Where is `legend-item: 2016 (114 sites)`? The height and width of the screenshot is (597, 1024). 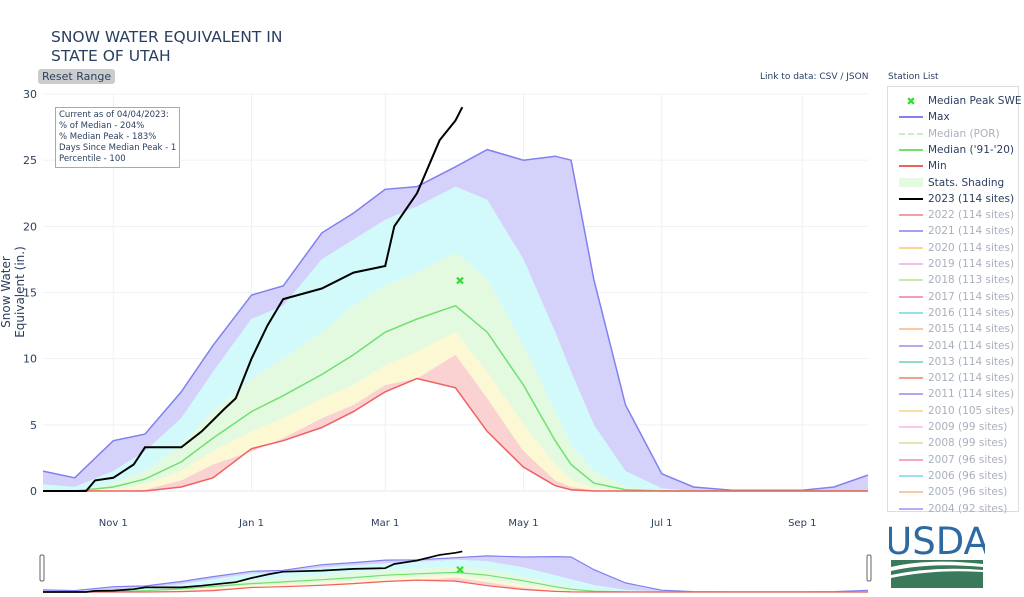 legend-item: 2016 (114 sites) is located at coordinates (951, 313).